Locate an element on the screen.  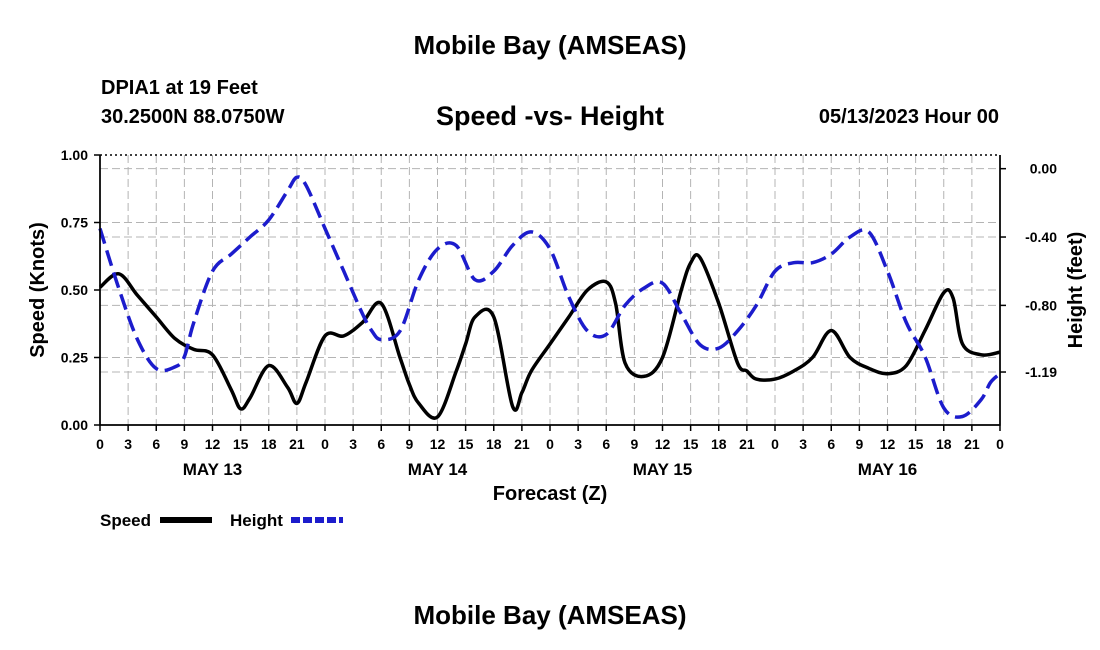
right-axis-tick-label: -1.19 is located at coordinates (1041, 372).